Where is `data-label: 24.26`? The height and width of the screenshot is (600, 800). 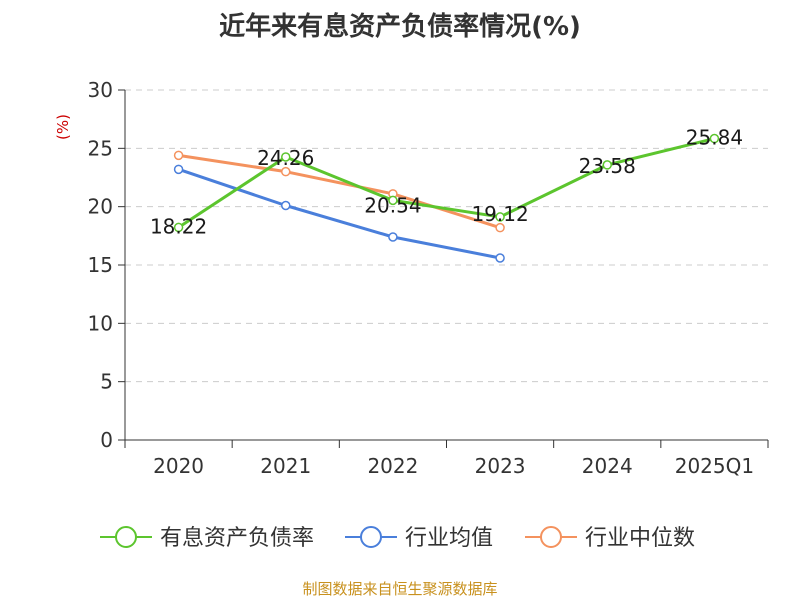 data-label: 24.26 is located at coordinates (285, 158).